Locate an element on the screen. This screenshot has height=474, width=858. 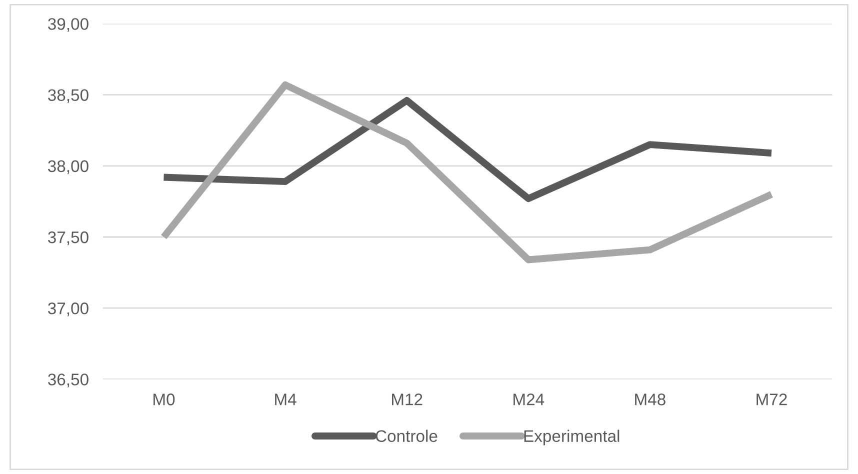
y-tick-label: 37,50 is located at coordinates (68, 238).